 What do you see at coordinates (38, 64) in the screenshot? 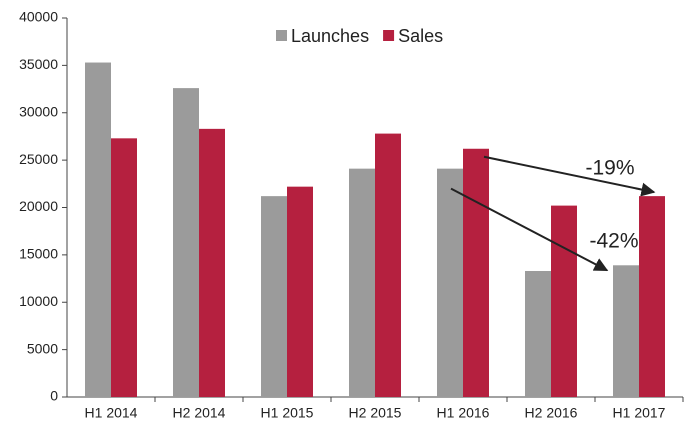
I see `y-tick-label: 35000` at bounding box center [38, 64].